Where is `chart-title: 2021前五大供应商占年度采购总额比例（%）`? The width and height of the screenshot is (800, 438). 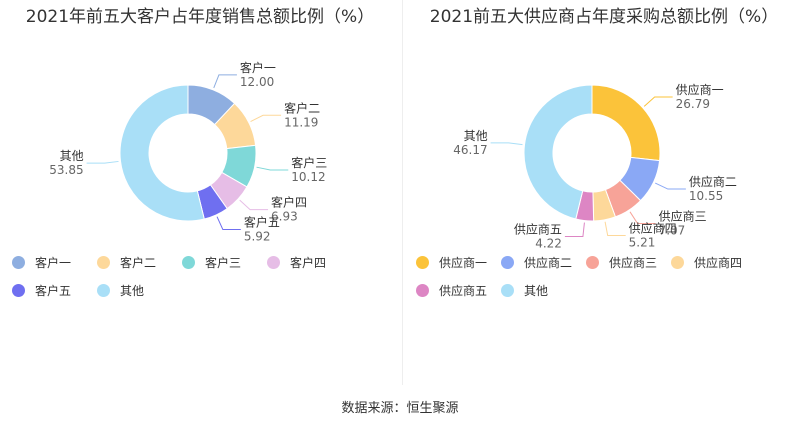
chart-title: 2021前五大供应商占年度采购总额比例（%） is located at coordinates (604, 17).